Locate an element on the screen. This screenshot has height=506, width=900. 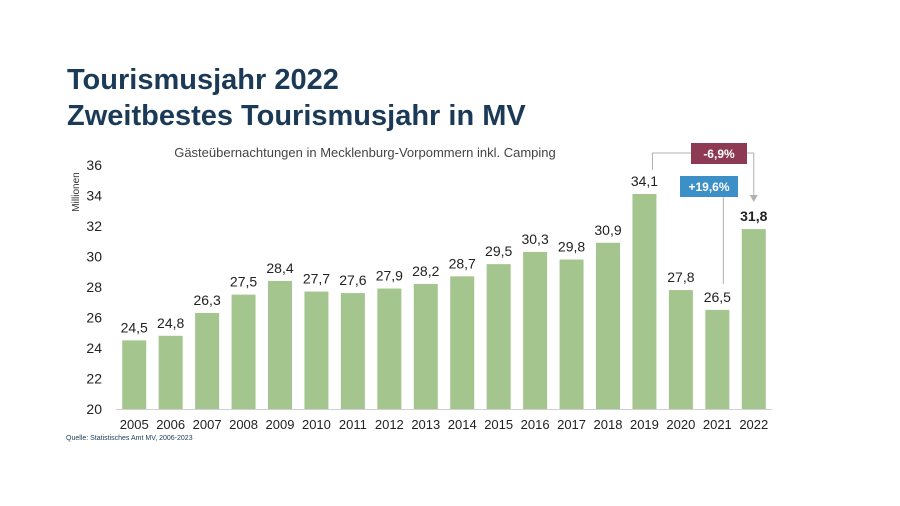
value-label-2018: 30,9 is located at coordinates (607, 230).